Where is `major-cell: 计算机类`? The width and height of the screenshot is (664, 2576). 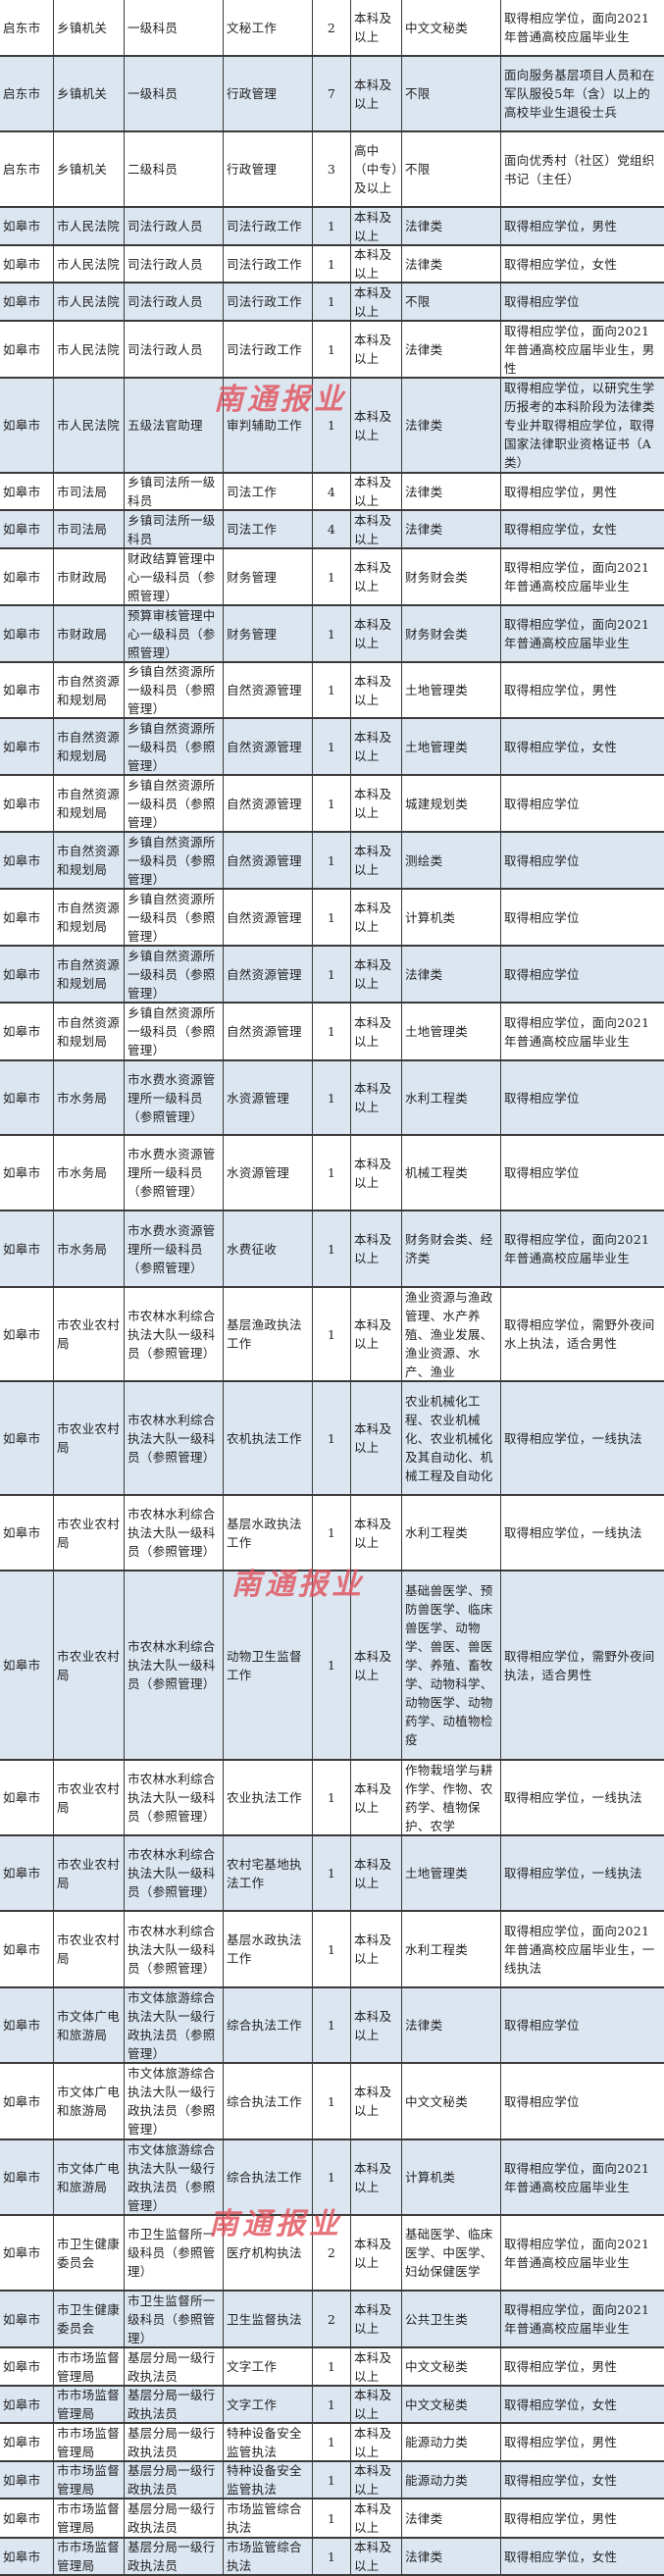 major-cell: 计算机类 is located at coordinates (451, 2177).